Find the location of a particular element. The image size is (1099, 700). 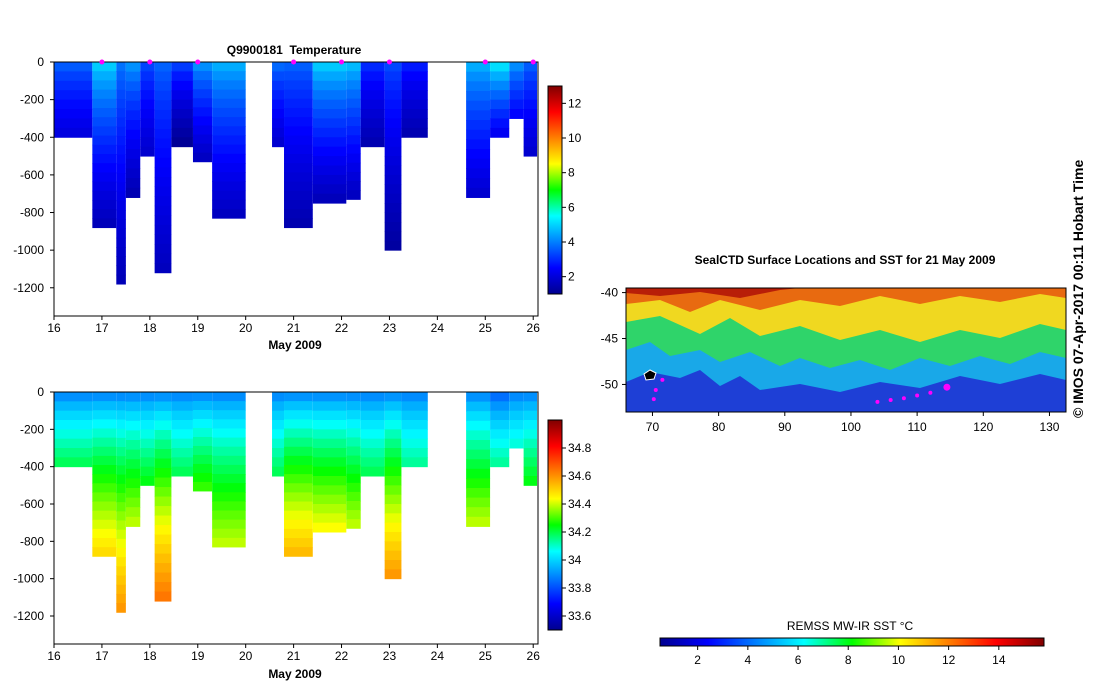

y-tick-label: -1200 is located at coordinates (28, 288).